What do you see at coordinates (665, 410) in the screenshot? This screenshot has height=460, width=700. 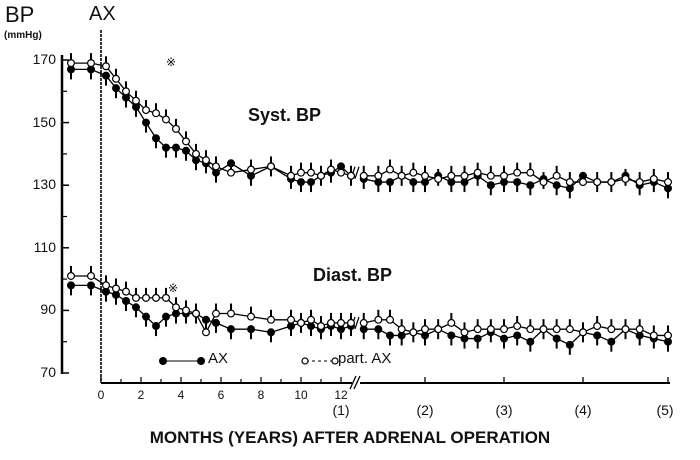 I see `x-tick-year-5: (5)` at bounding box center [665, 410].